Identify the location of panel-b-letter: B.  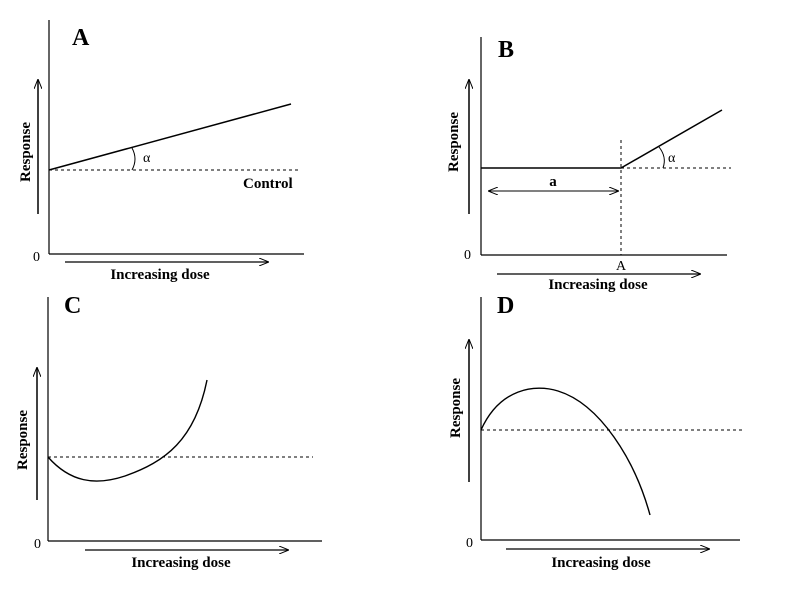
(506, 50).